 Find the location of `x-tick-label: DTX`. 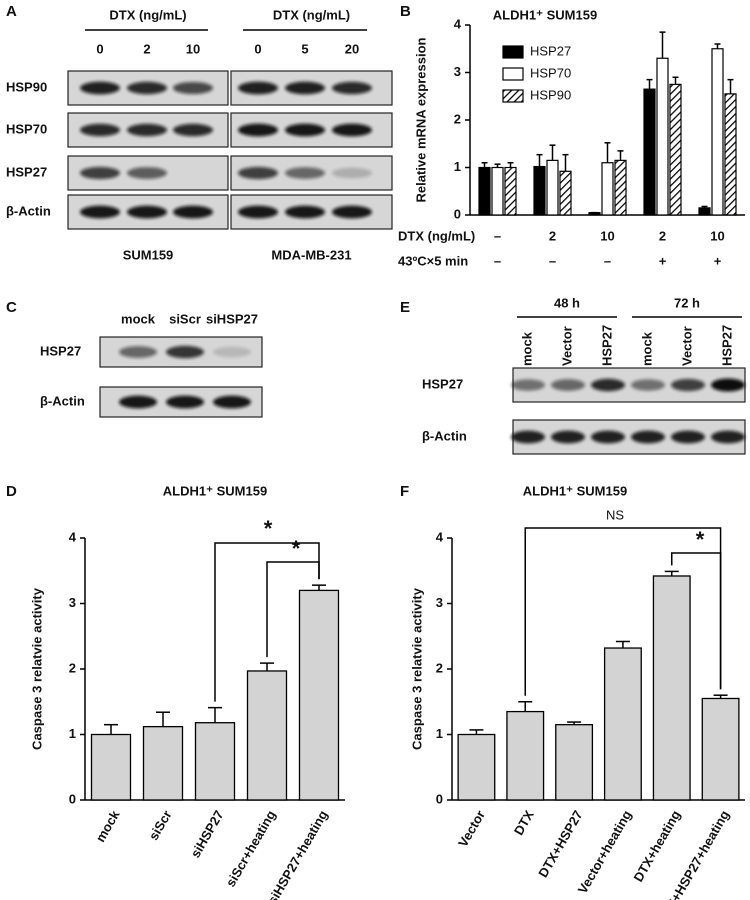

x-tick-label: DTX is located at coordinates (524, 822).